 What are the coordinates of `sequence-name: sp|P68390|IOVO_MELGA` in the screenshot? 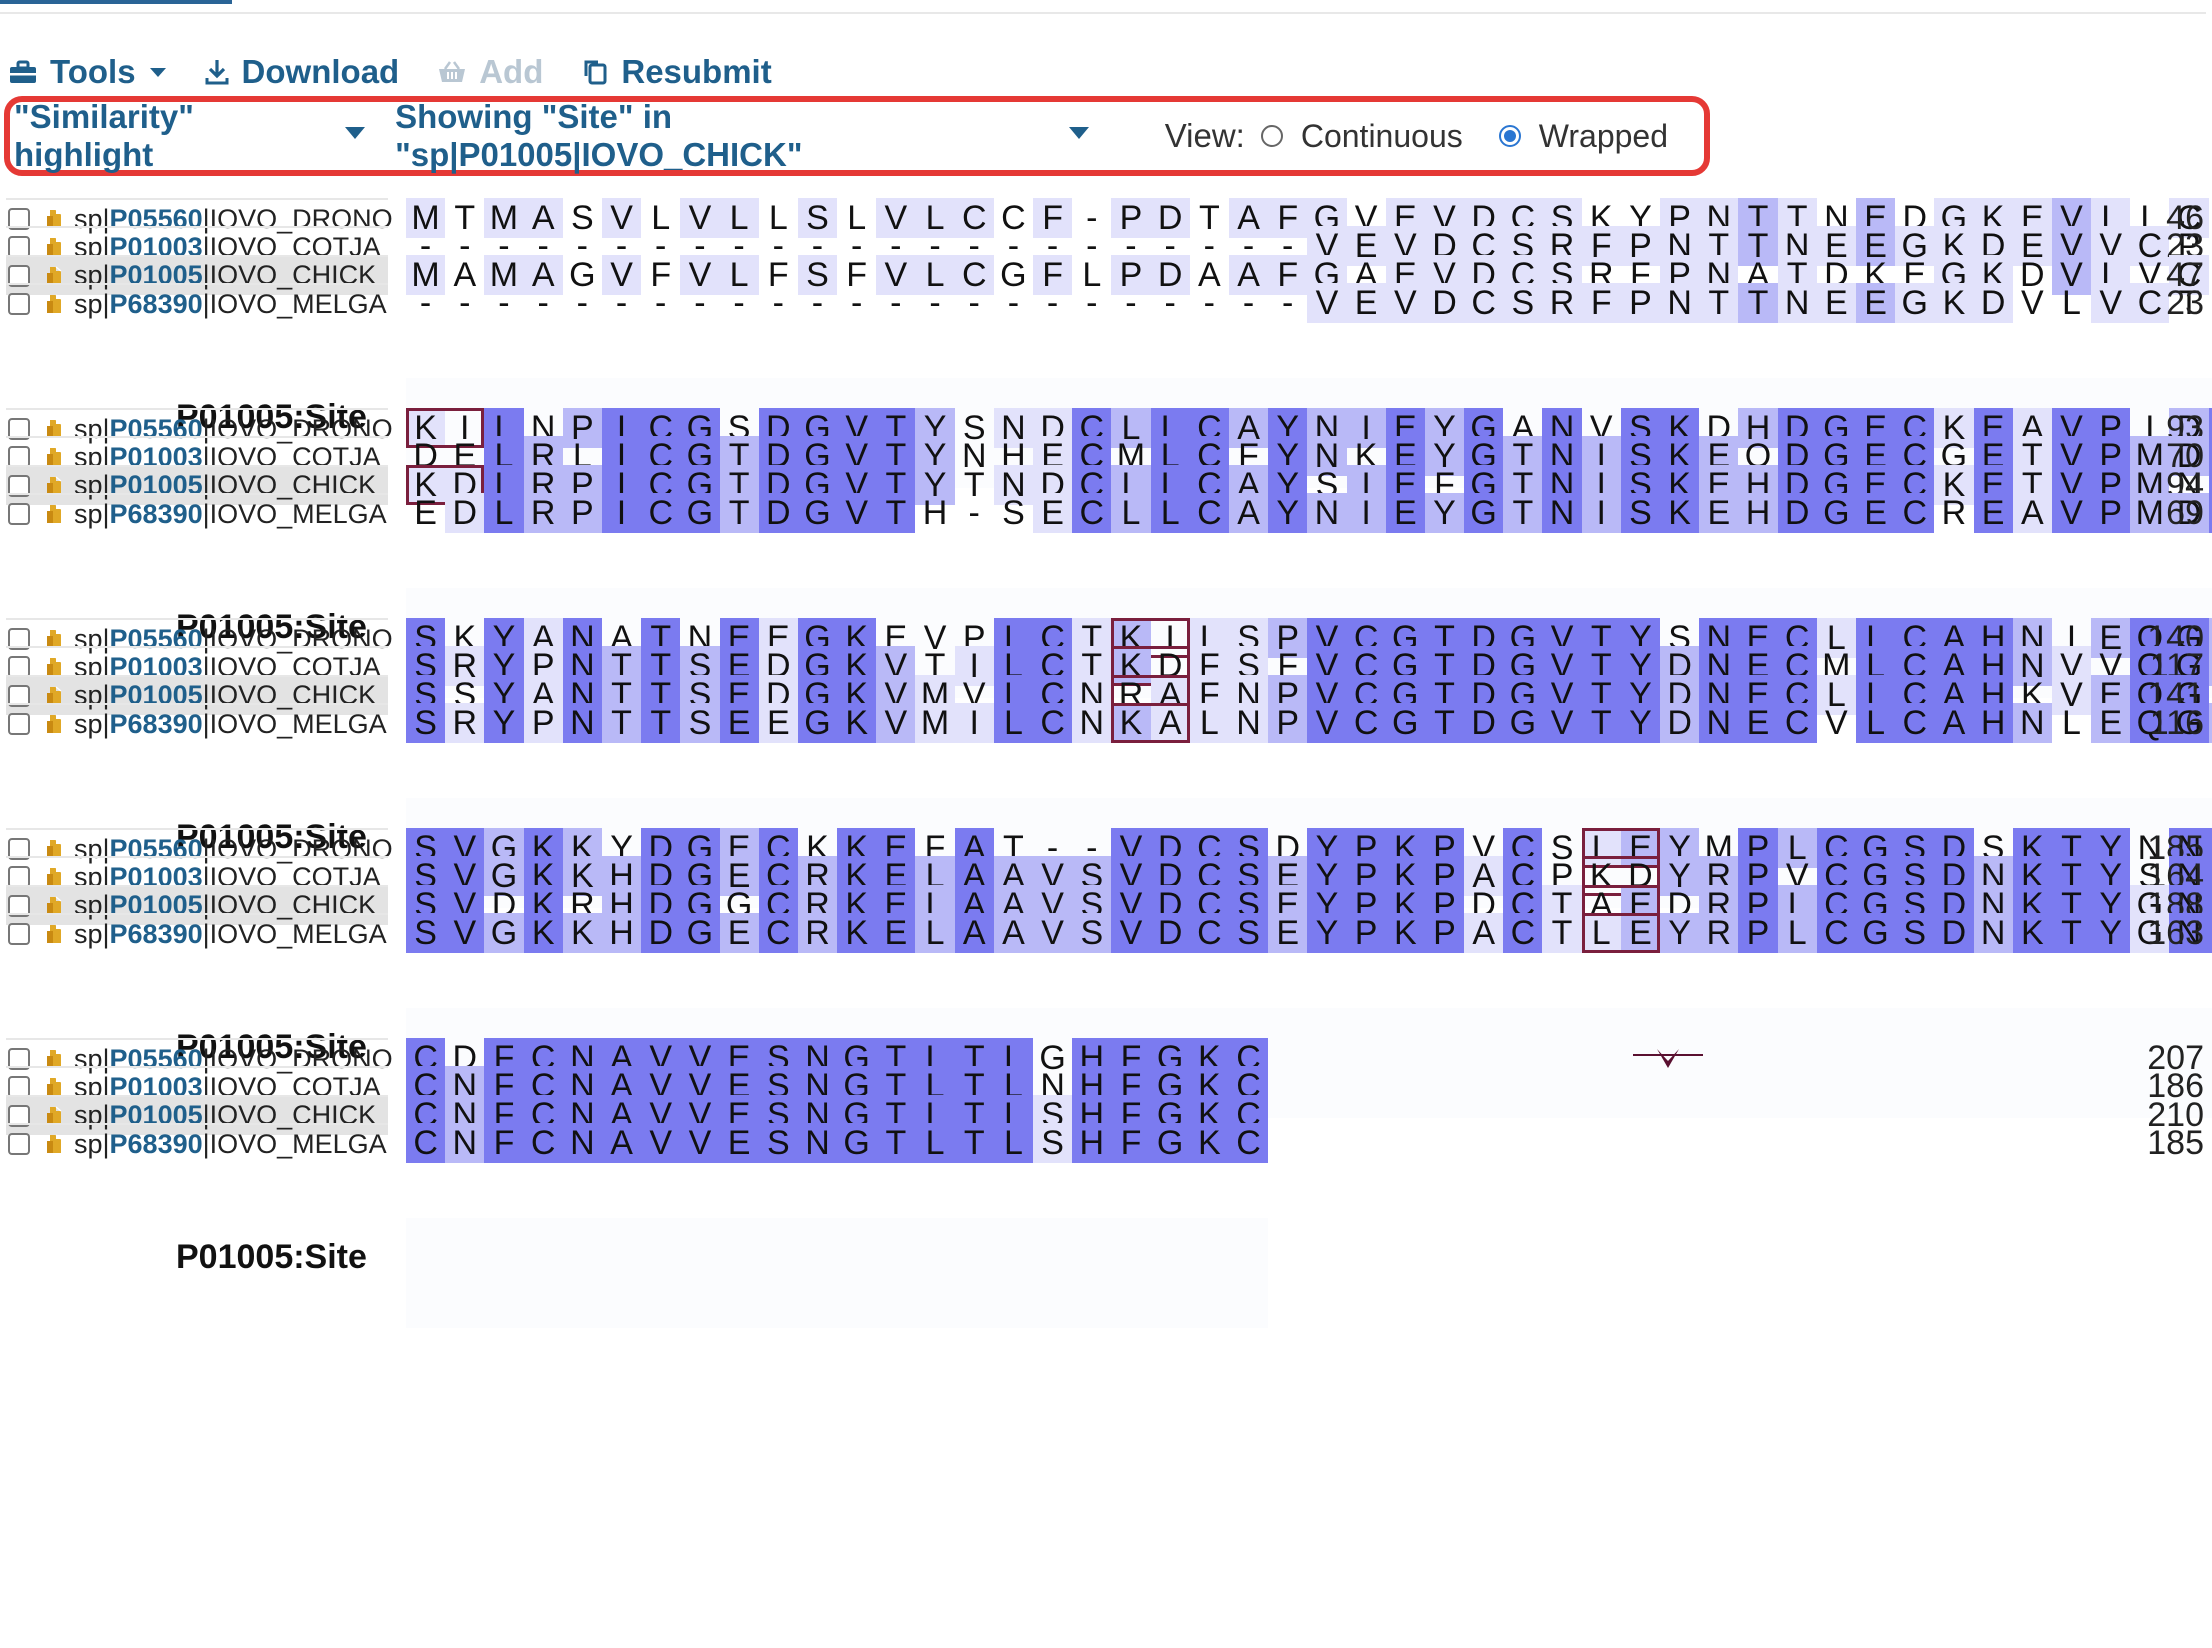 It's located at (230, 304).